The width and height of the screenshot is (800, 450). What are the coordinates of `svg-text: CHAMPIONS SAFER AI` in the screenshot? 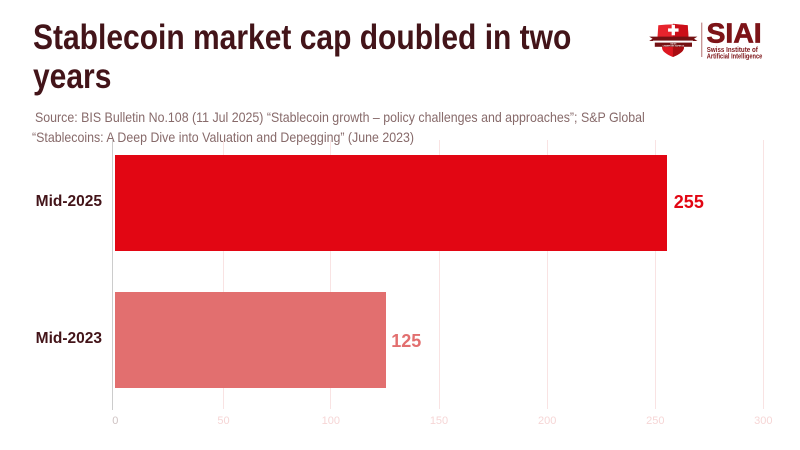 It's located at (674, 45).